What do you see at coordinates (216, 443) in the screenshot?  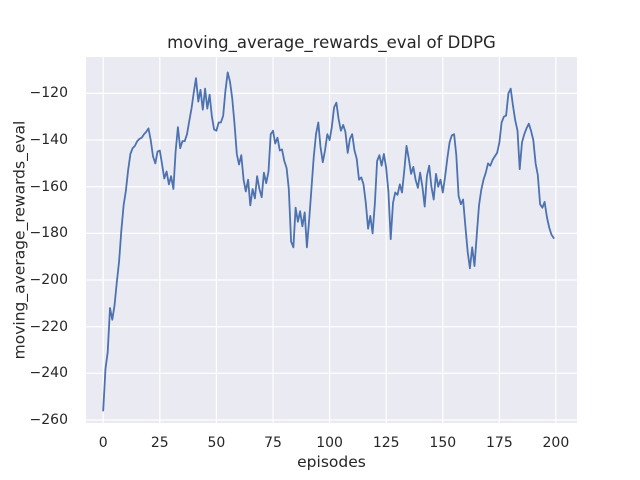 I see `x-tick-label: 50` at bounding box center [216, 443].